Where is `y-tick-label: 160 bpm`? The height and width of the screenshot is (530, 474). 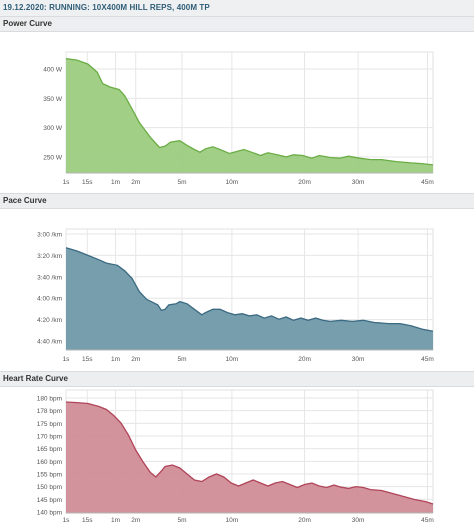 y-tick-label: 160 bpm is located at coordinates (49, 462).